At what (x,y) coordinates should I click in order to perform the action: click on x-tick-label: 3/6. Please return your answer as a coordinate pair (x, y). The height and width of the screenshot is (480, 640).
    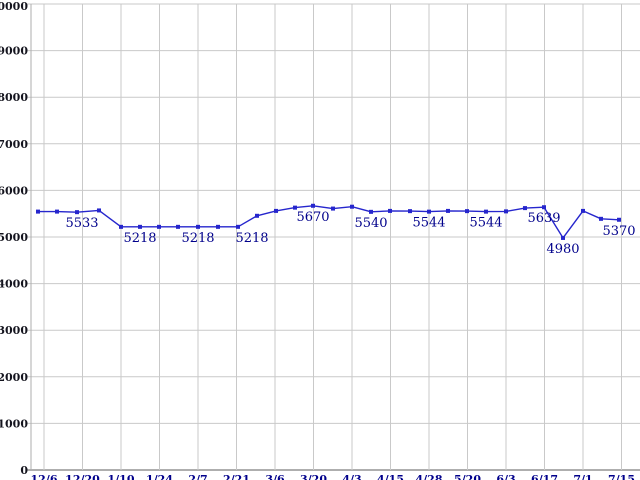
    Looking at the image, I should click on (275, 476).